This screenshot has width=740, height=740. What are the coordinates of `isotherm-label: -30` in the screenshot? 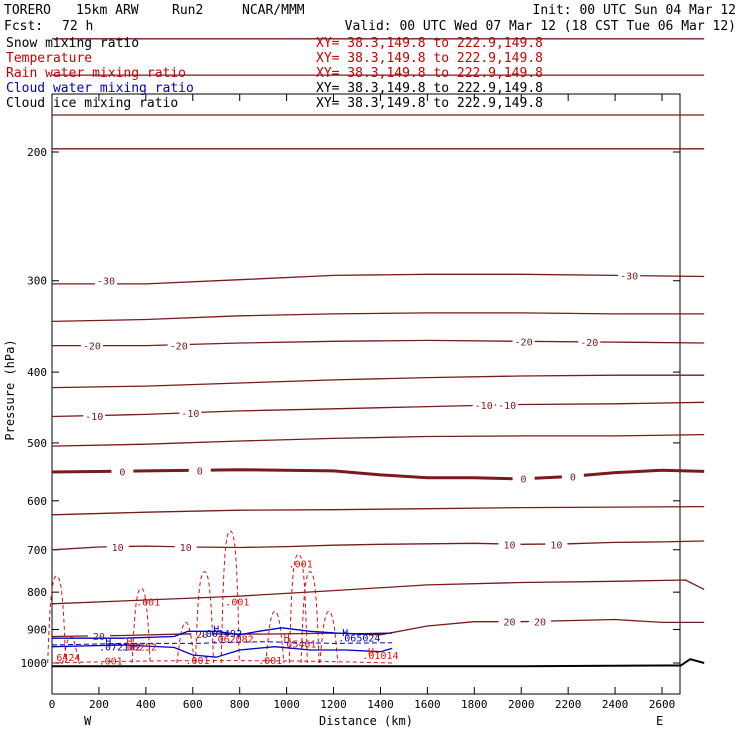 It's located at (629, 276).